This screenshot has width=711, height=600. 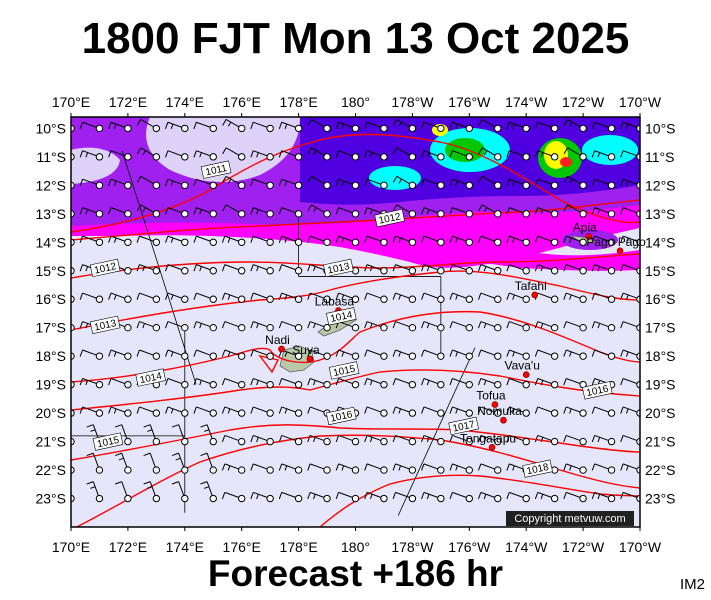 I want to click on lat-tick-right: 13°S, so click(x=660, y=214).